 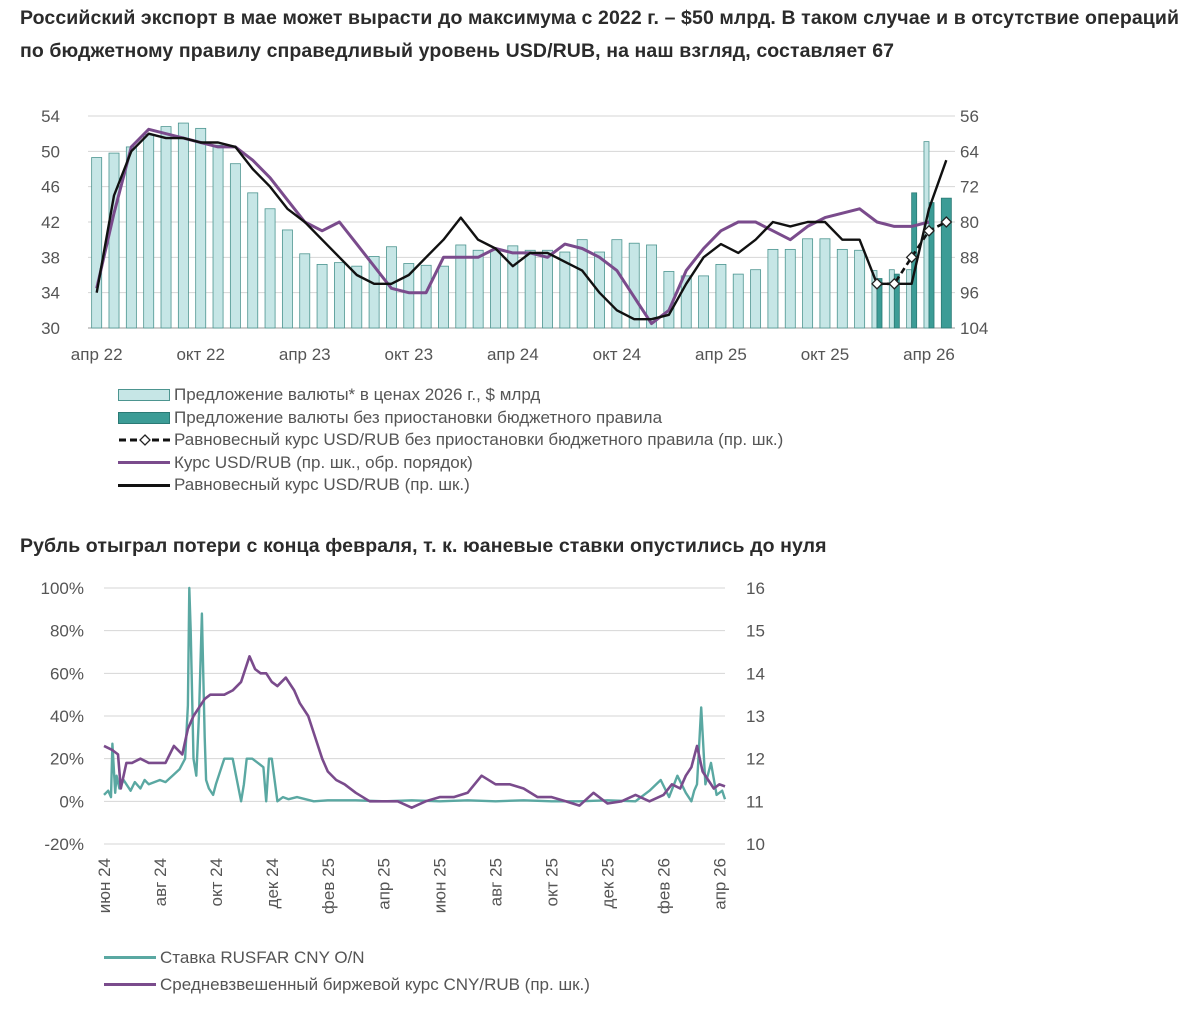 I want to click on y-right-tick-label: 14, so click(x=755, y=673).